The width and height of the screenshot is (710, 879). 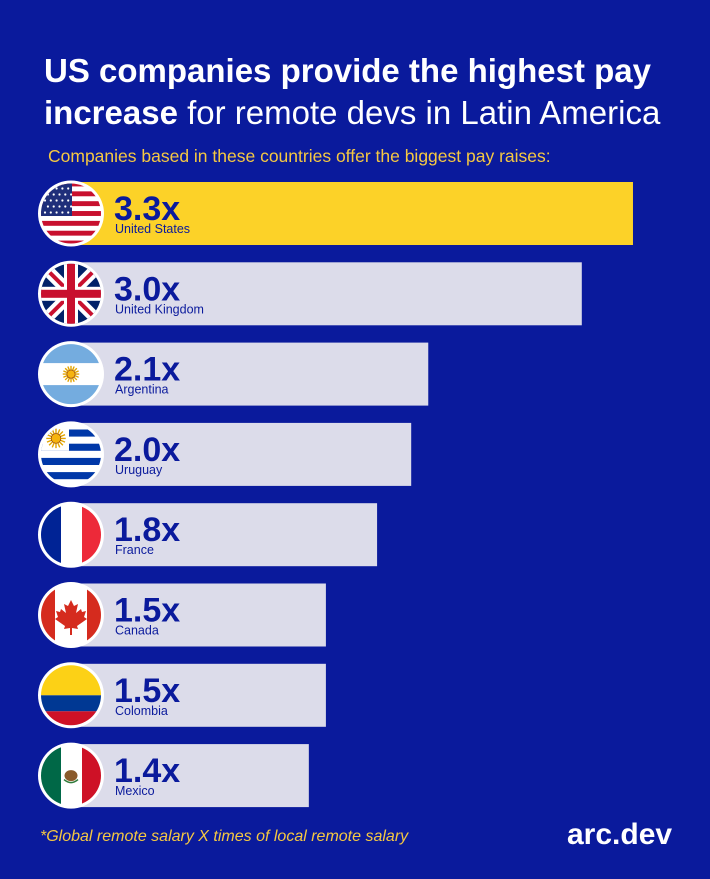 What do you see at coordinates (147, 289) in the screenshot?
I see `bar-value-label: 3.0x` at bounding box center [147, 289].